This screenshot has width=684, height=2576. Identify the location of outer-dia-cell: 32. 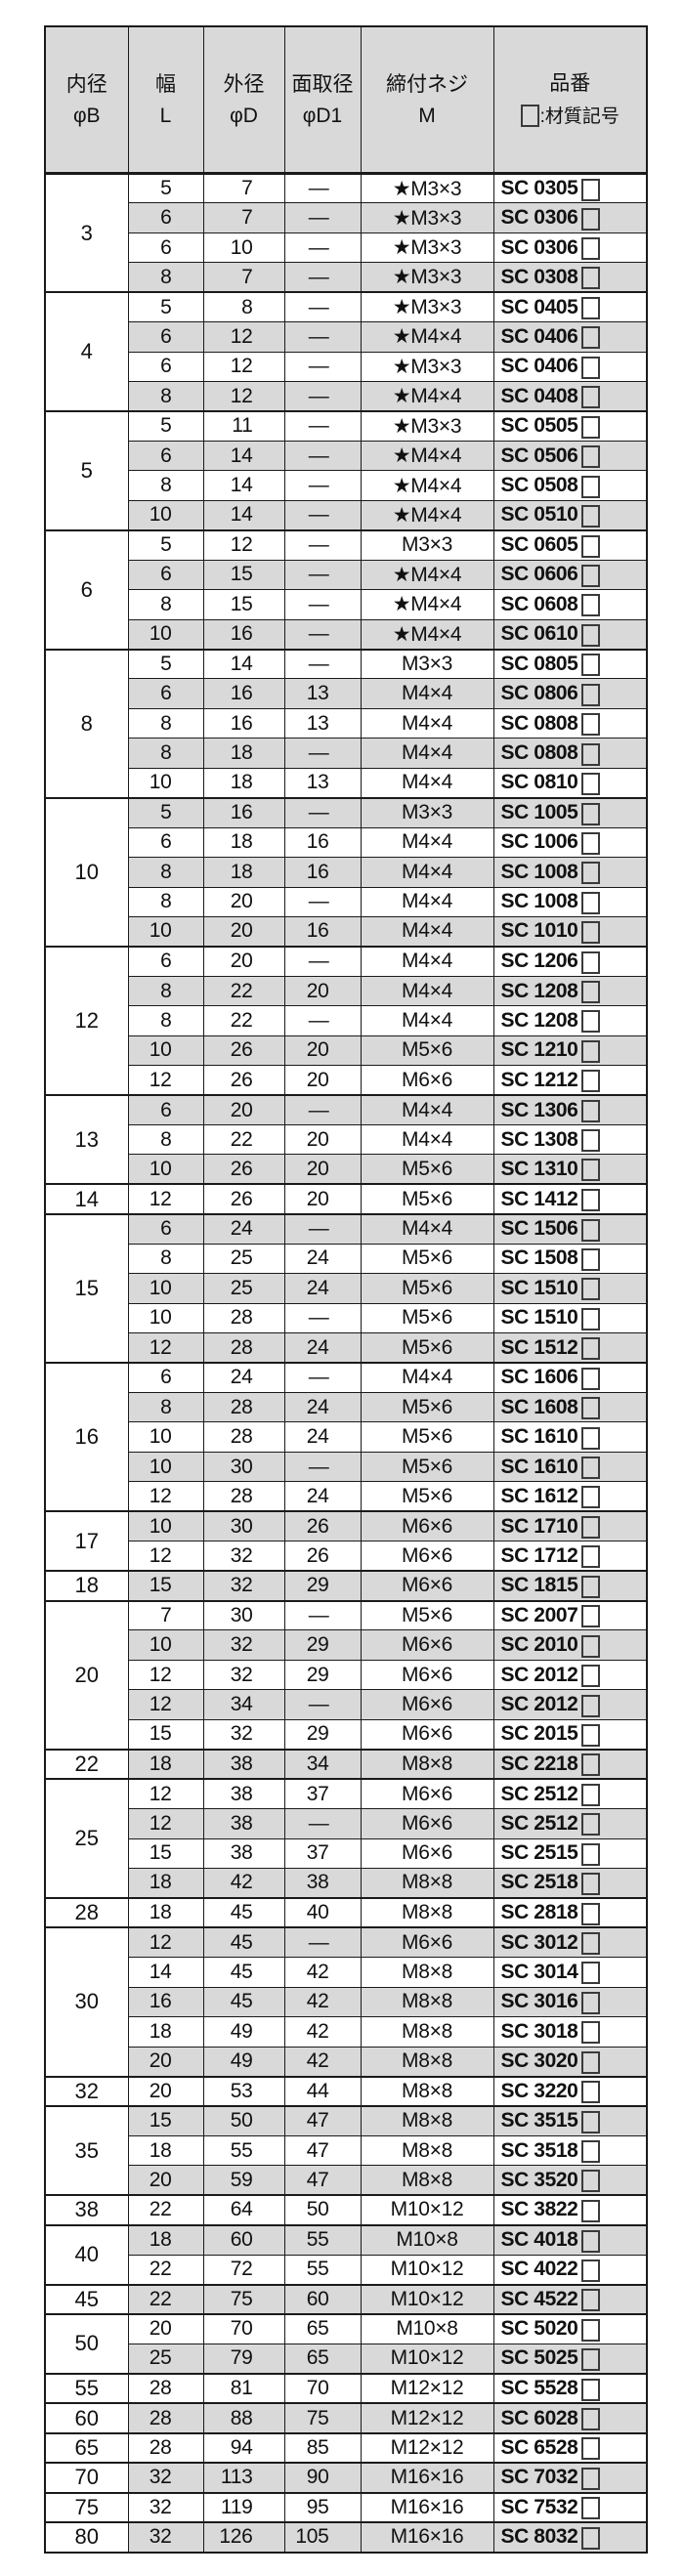
(243, 1734).